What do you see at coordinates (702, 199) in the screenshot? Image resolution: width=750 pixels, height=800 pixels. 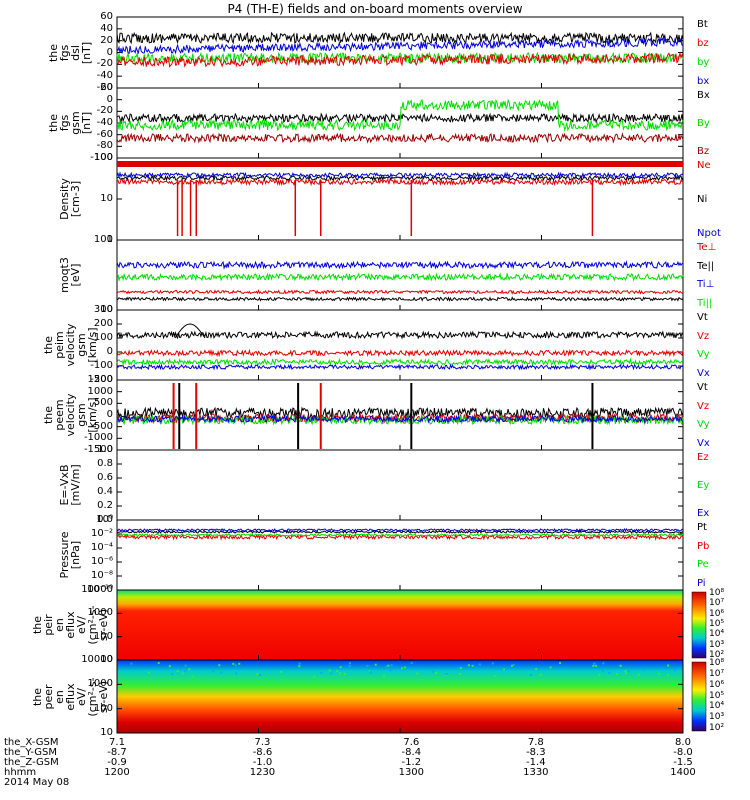 I see `density-legend-1: Ni` at bounding box center [702, 199].